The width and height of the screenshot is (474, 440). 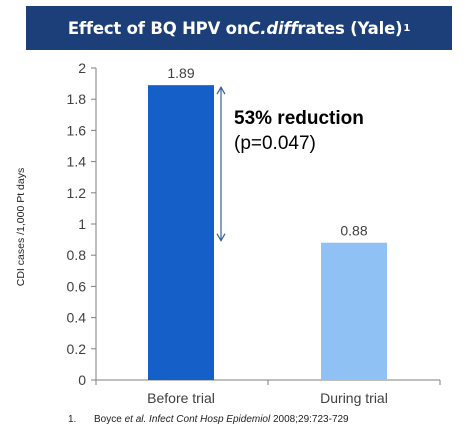 What do you see at coordinates (77, 318) in the screenshot?
I see `y-tick-label: 0.4` at bounding box center [77, 318].